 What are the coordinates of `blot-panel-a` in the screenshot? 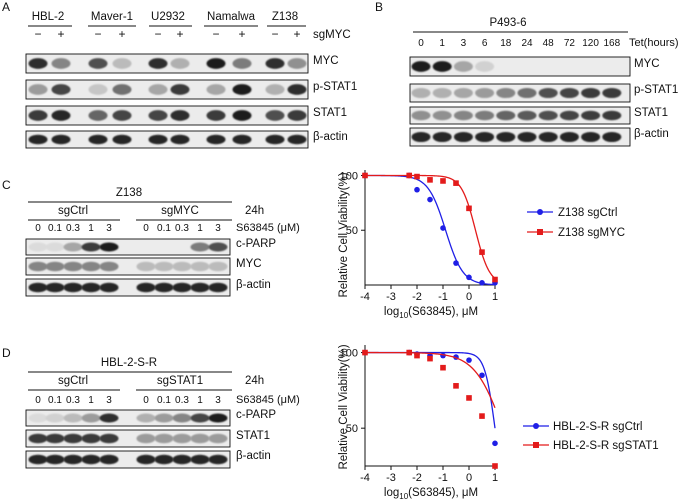 It's located at (167, 101).